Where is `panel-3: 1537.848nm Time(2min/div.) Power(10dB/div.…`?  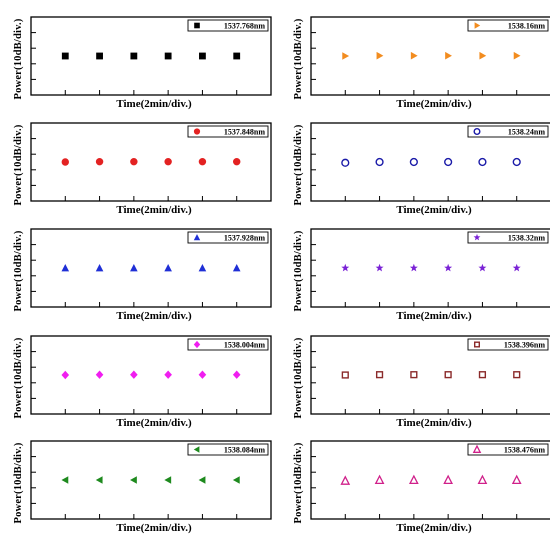 panel-3: 1537.848nm Time(2min/div.) Power(10dB/div.… is located at coordinates (142, 169).